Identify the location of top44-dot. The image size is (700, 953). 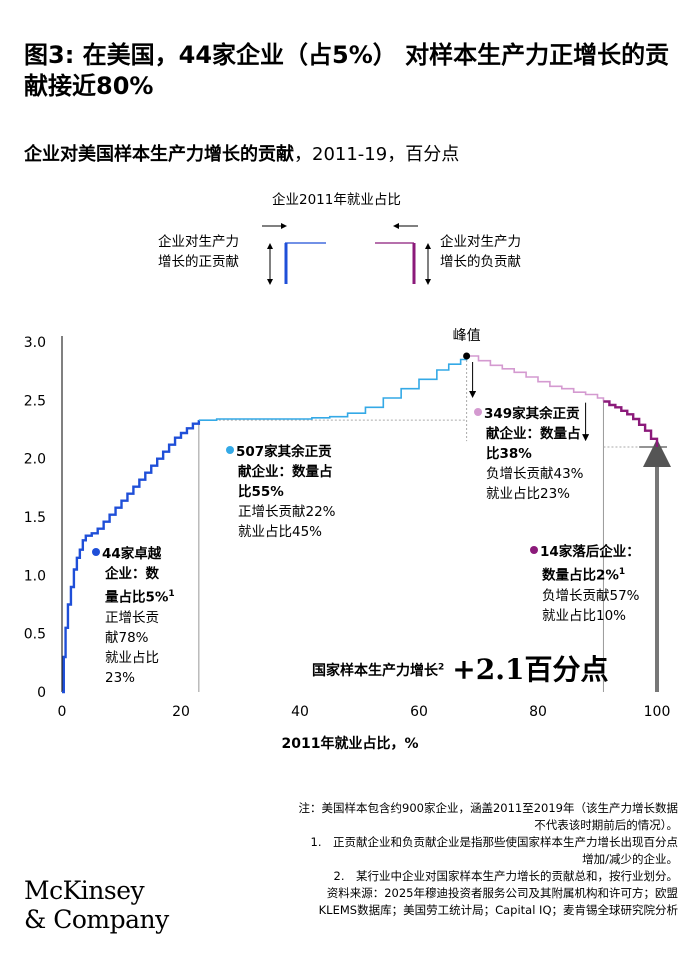
(96, 552).